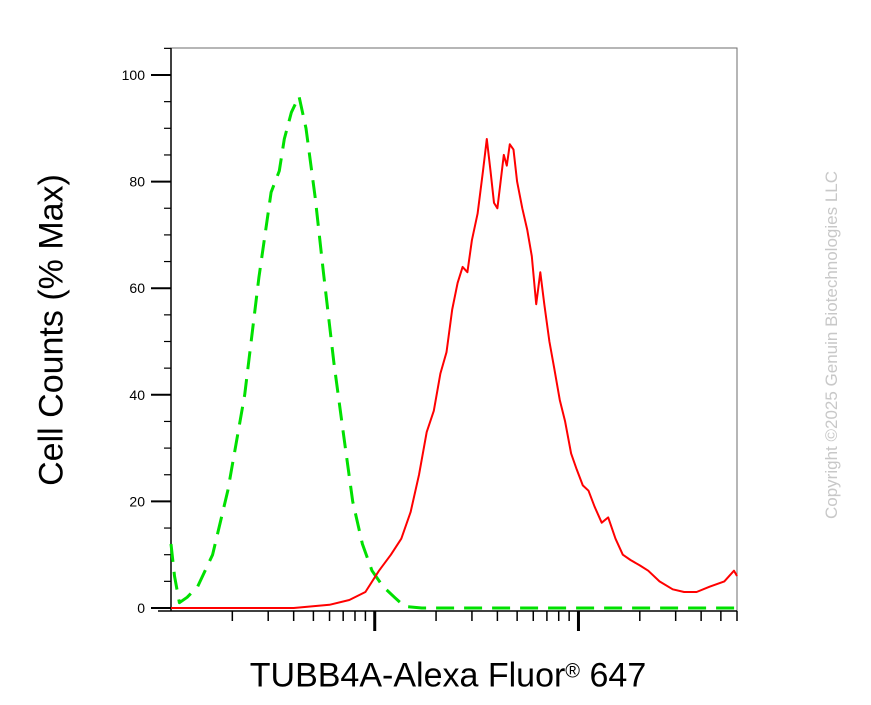  I want to click on y-axis: 0 20 40 60 80 100, so click(147, 331).